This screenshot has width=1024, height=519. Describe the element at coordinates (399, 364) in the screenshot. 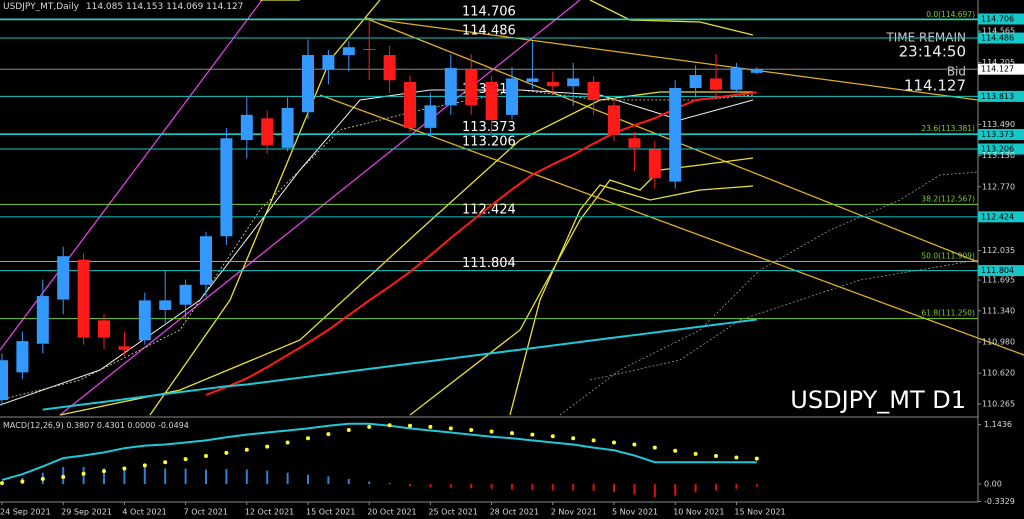

I see `moving-average` at that location.